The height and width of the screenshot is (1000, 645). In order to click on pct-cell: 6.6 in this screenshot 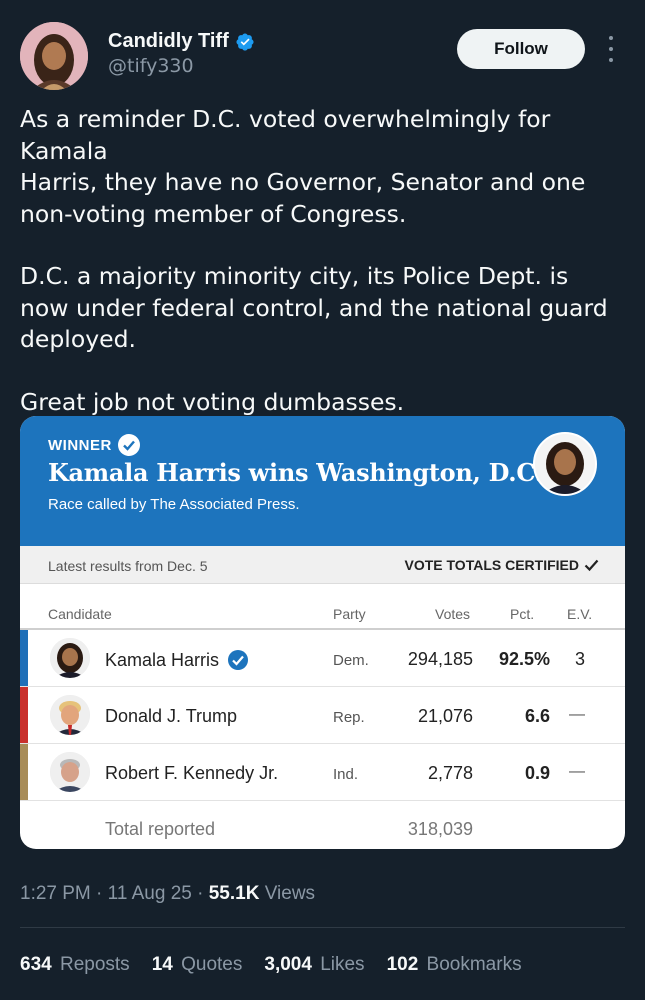, I will do `click(537, 716)`.